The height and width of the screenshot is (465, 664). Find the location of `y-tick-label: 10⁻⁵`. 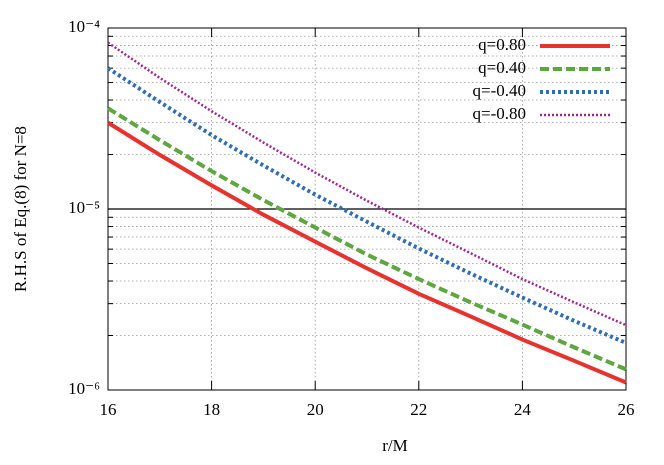

y-tick-label: 10⁻⁵ is located at coordinates (84, 207).